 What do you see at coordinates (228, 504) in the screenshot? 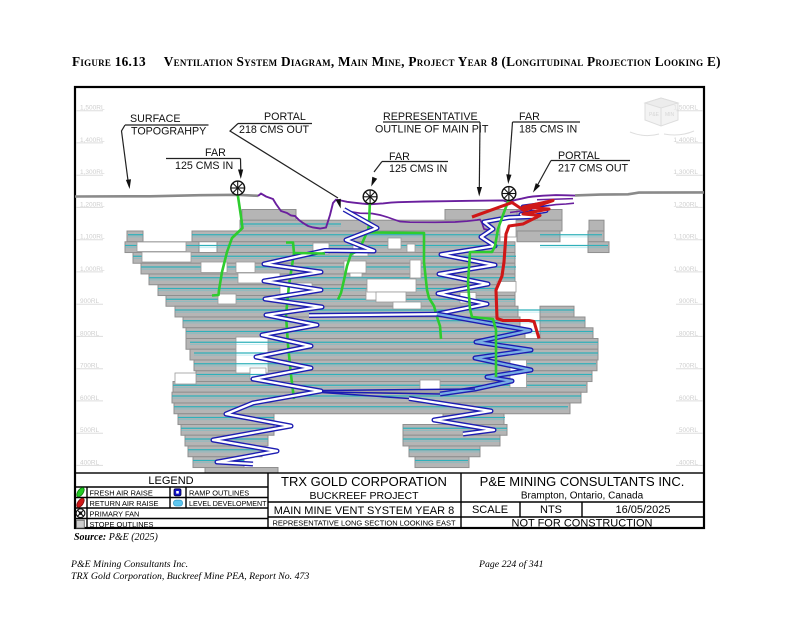
I see `svg-text: LEVEL DEVELOPMENT` at bounding box center [228, 504].